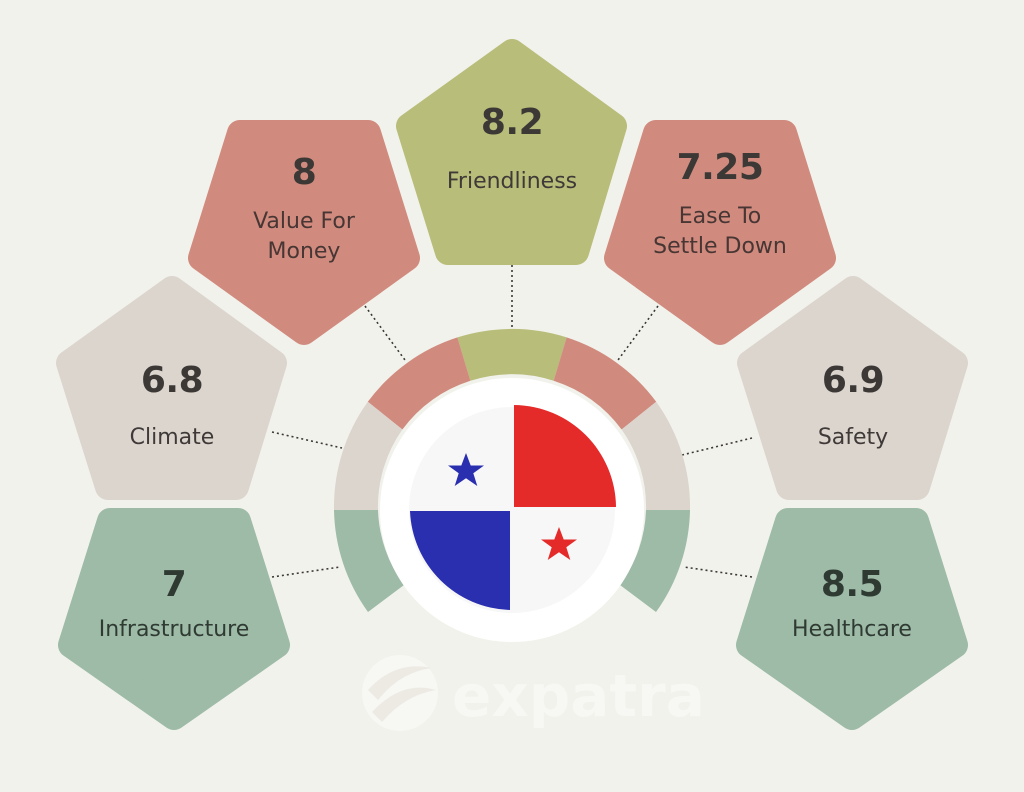 The width and height of the screenshot is (1024, 792). I want to click on panama-flag-badge, so click(512, 510).